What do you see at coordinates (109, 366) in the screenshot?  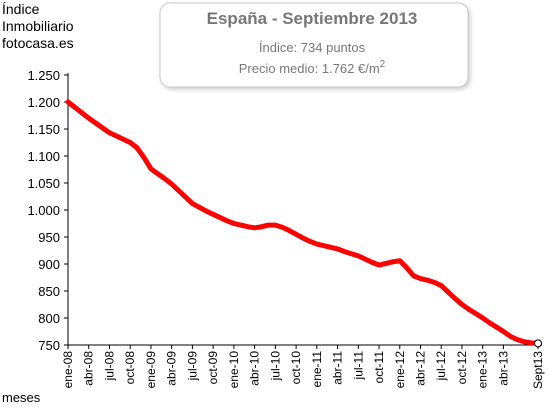 I see `x-tick-label: jul-08` at bounding box center [109, 366].